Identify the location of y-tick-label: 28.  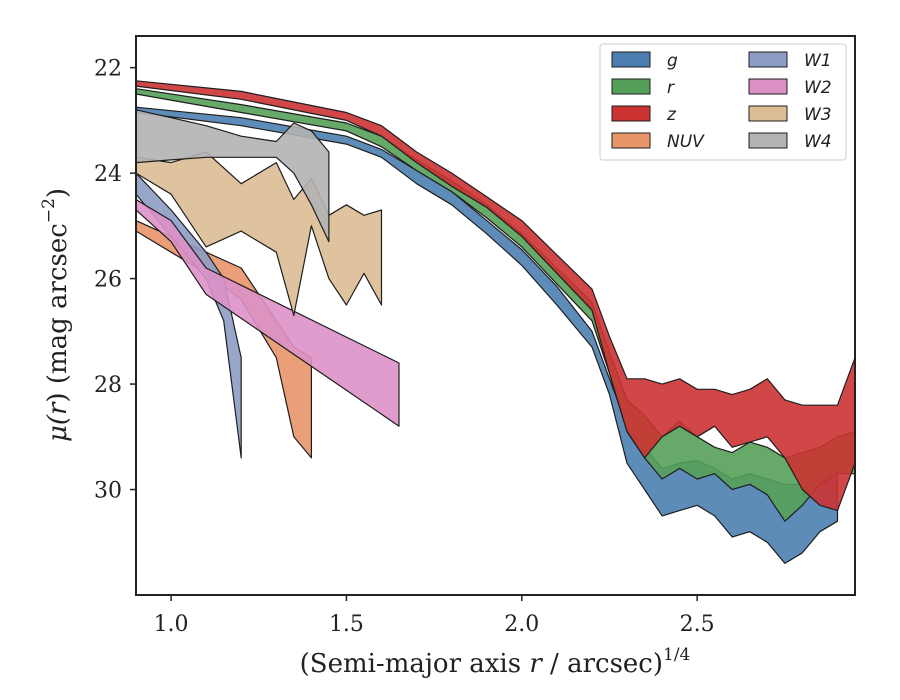
(108, 385).